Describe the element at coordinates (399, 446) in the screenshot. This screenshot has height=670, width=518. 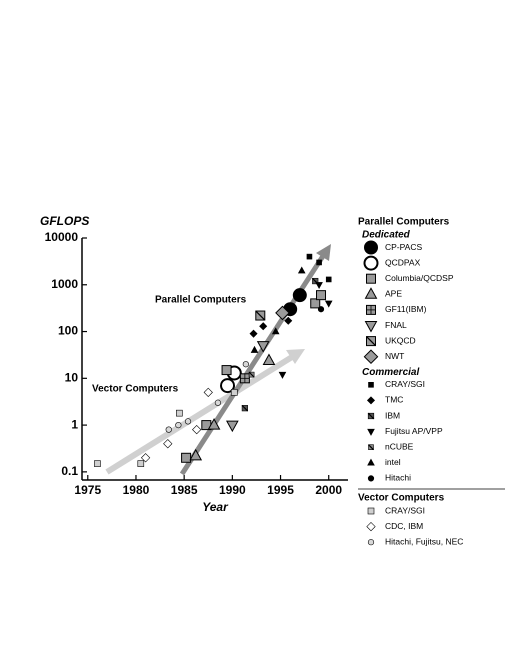
I see `legend-label: nCUBE` at that location.